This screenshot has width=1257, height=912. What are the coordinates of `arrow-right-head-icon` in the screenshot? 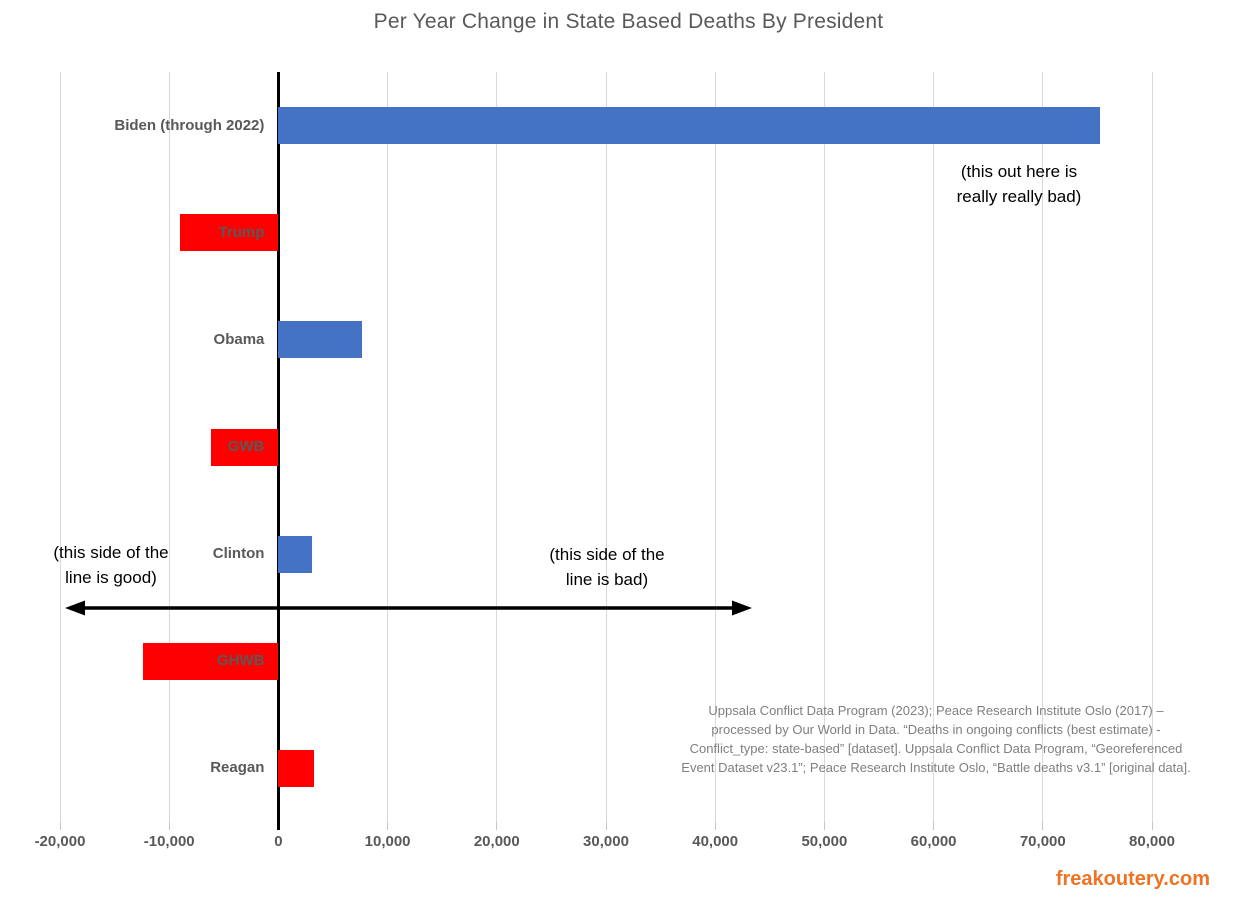 It's located at (742, 608).